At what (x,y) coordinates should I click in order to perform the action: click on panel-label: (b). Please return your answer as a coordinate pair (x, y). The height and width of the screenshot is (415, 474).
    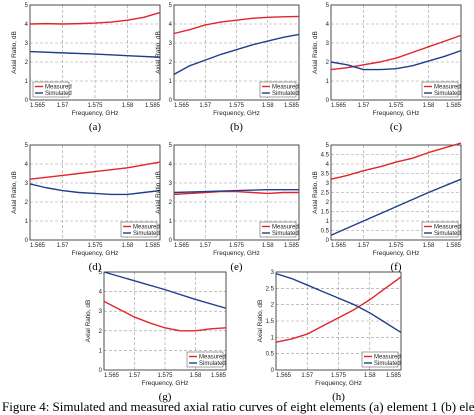
    Looking at the image, I should click on (236, 127).